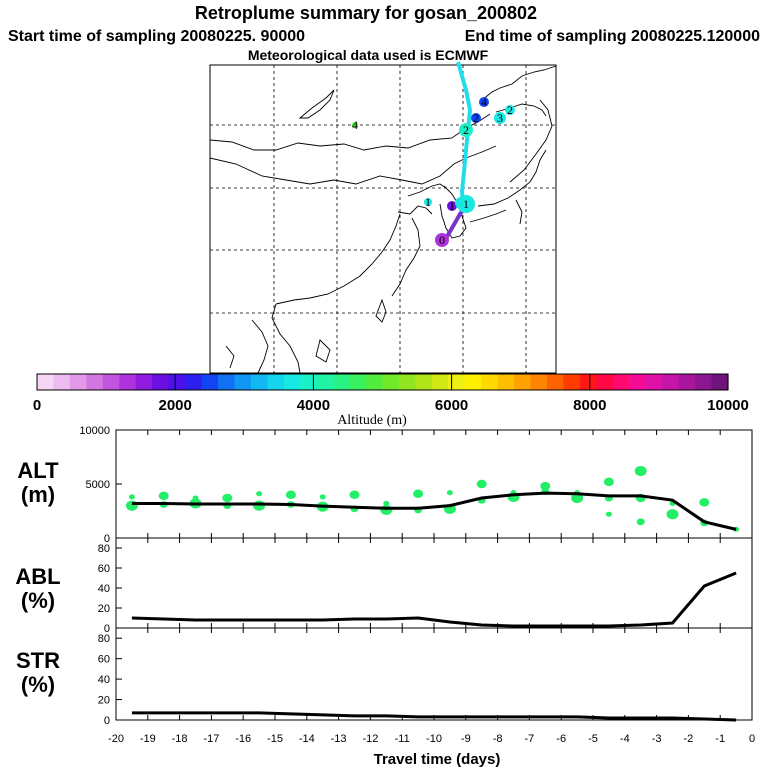 Image resolution: width=768 pixels, height=768 pixels. I want to click on abl-line, so click(434, 599).